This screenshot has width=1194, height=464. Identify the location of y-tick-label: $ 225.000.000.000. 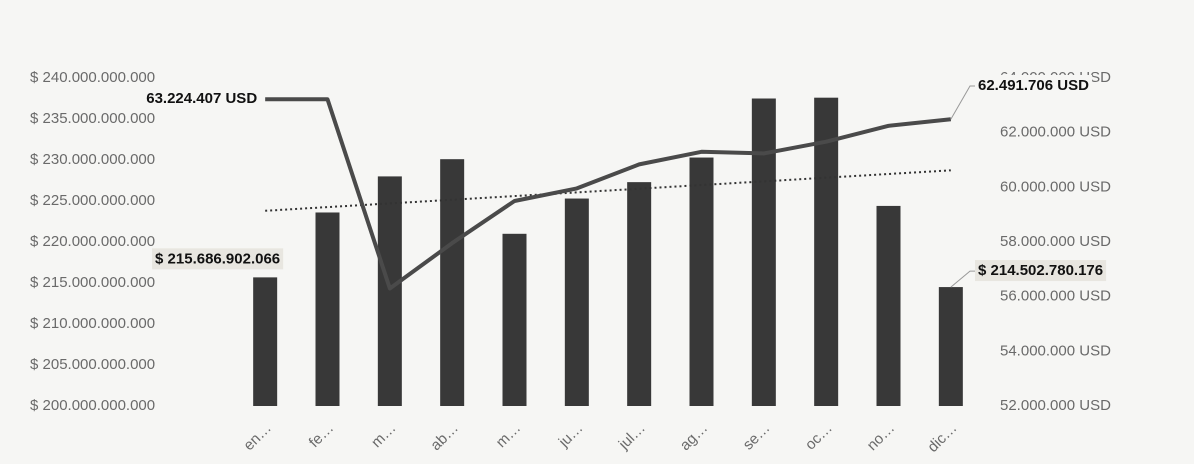
(92, 200).